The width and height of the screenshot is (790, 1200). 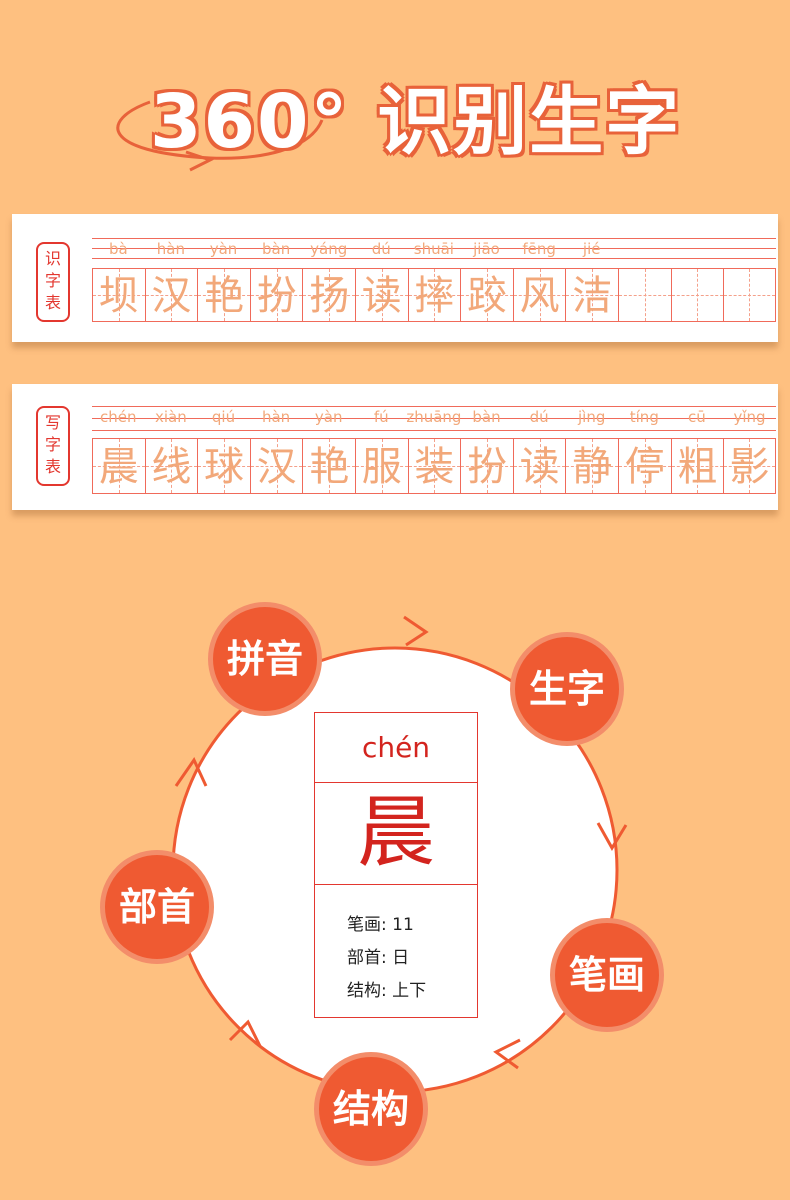 I want to click on pinyin-syllable: tíng, so click(x=644, y=417).